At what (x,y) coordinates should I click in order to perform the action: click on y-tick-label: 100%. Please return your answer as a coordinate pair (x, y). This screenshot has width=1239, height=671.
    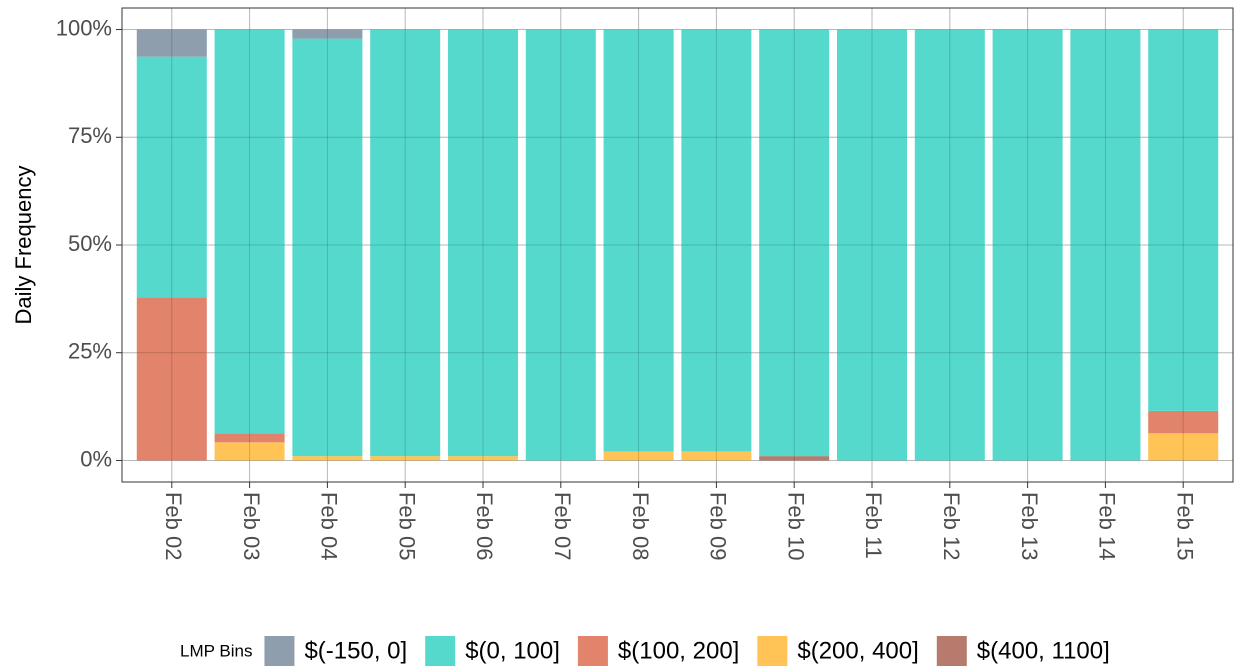
    Looking at the image, I should click on (84, 27).